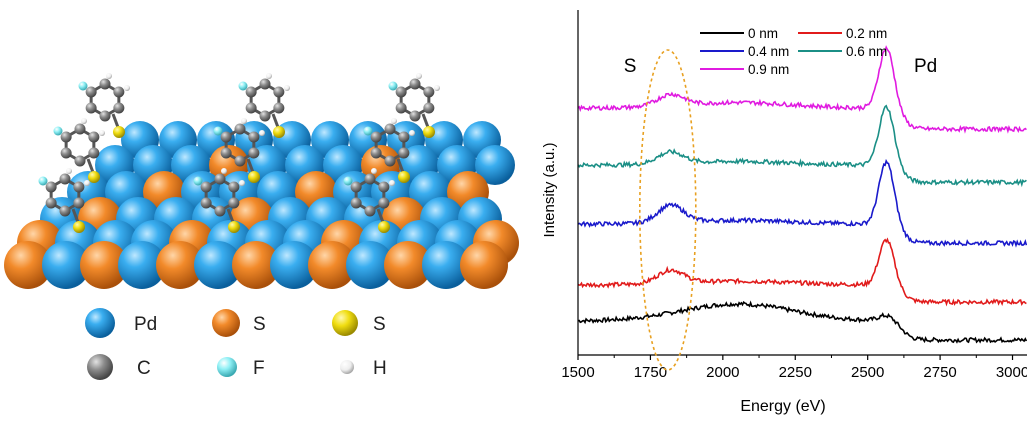 This screenshot has height=421, width=1027. I want to click on legend-entry: 0 nm, so click(763, 33).